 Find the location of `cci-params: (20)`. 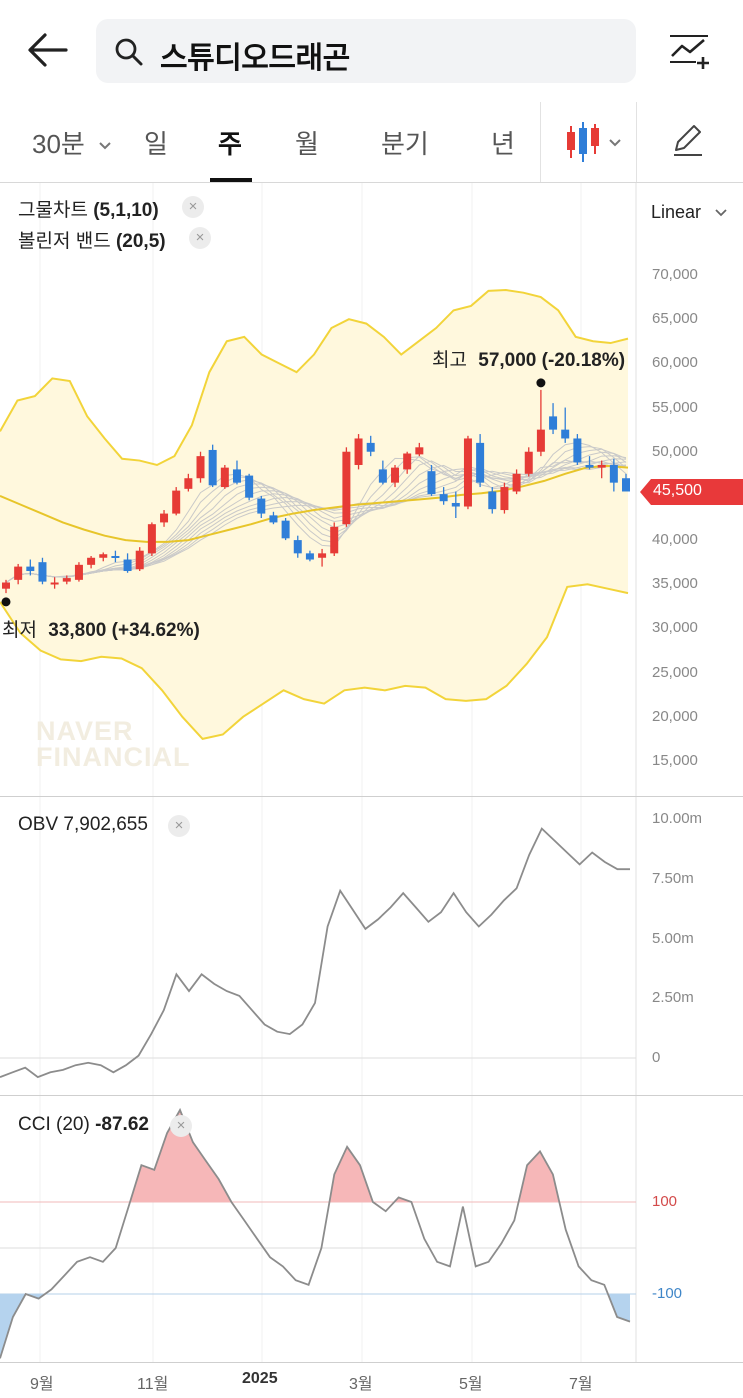

cci-params: (20) is located at coordinates (73, 1124).